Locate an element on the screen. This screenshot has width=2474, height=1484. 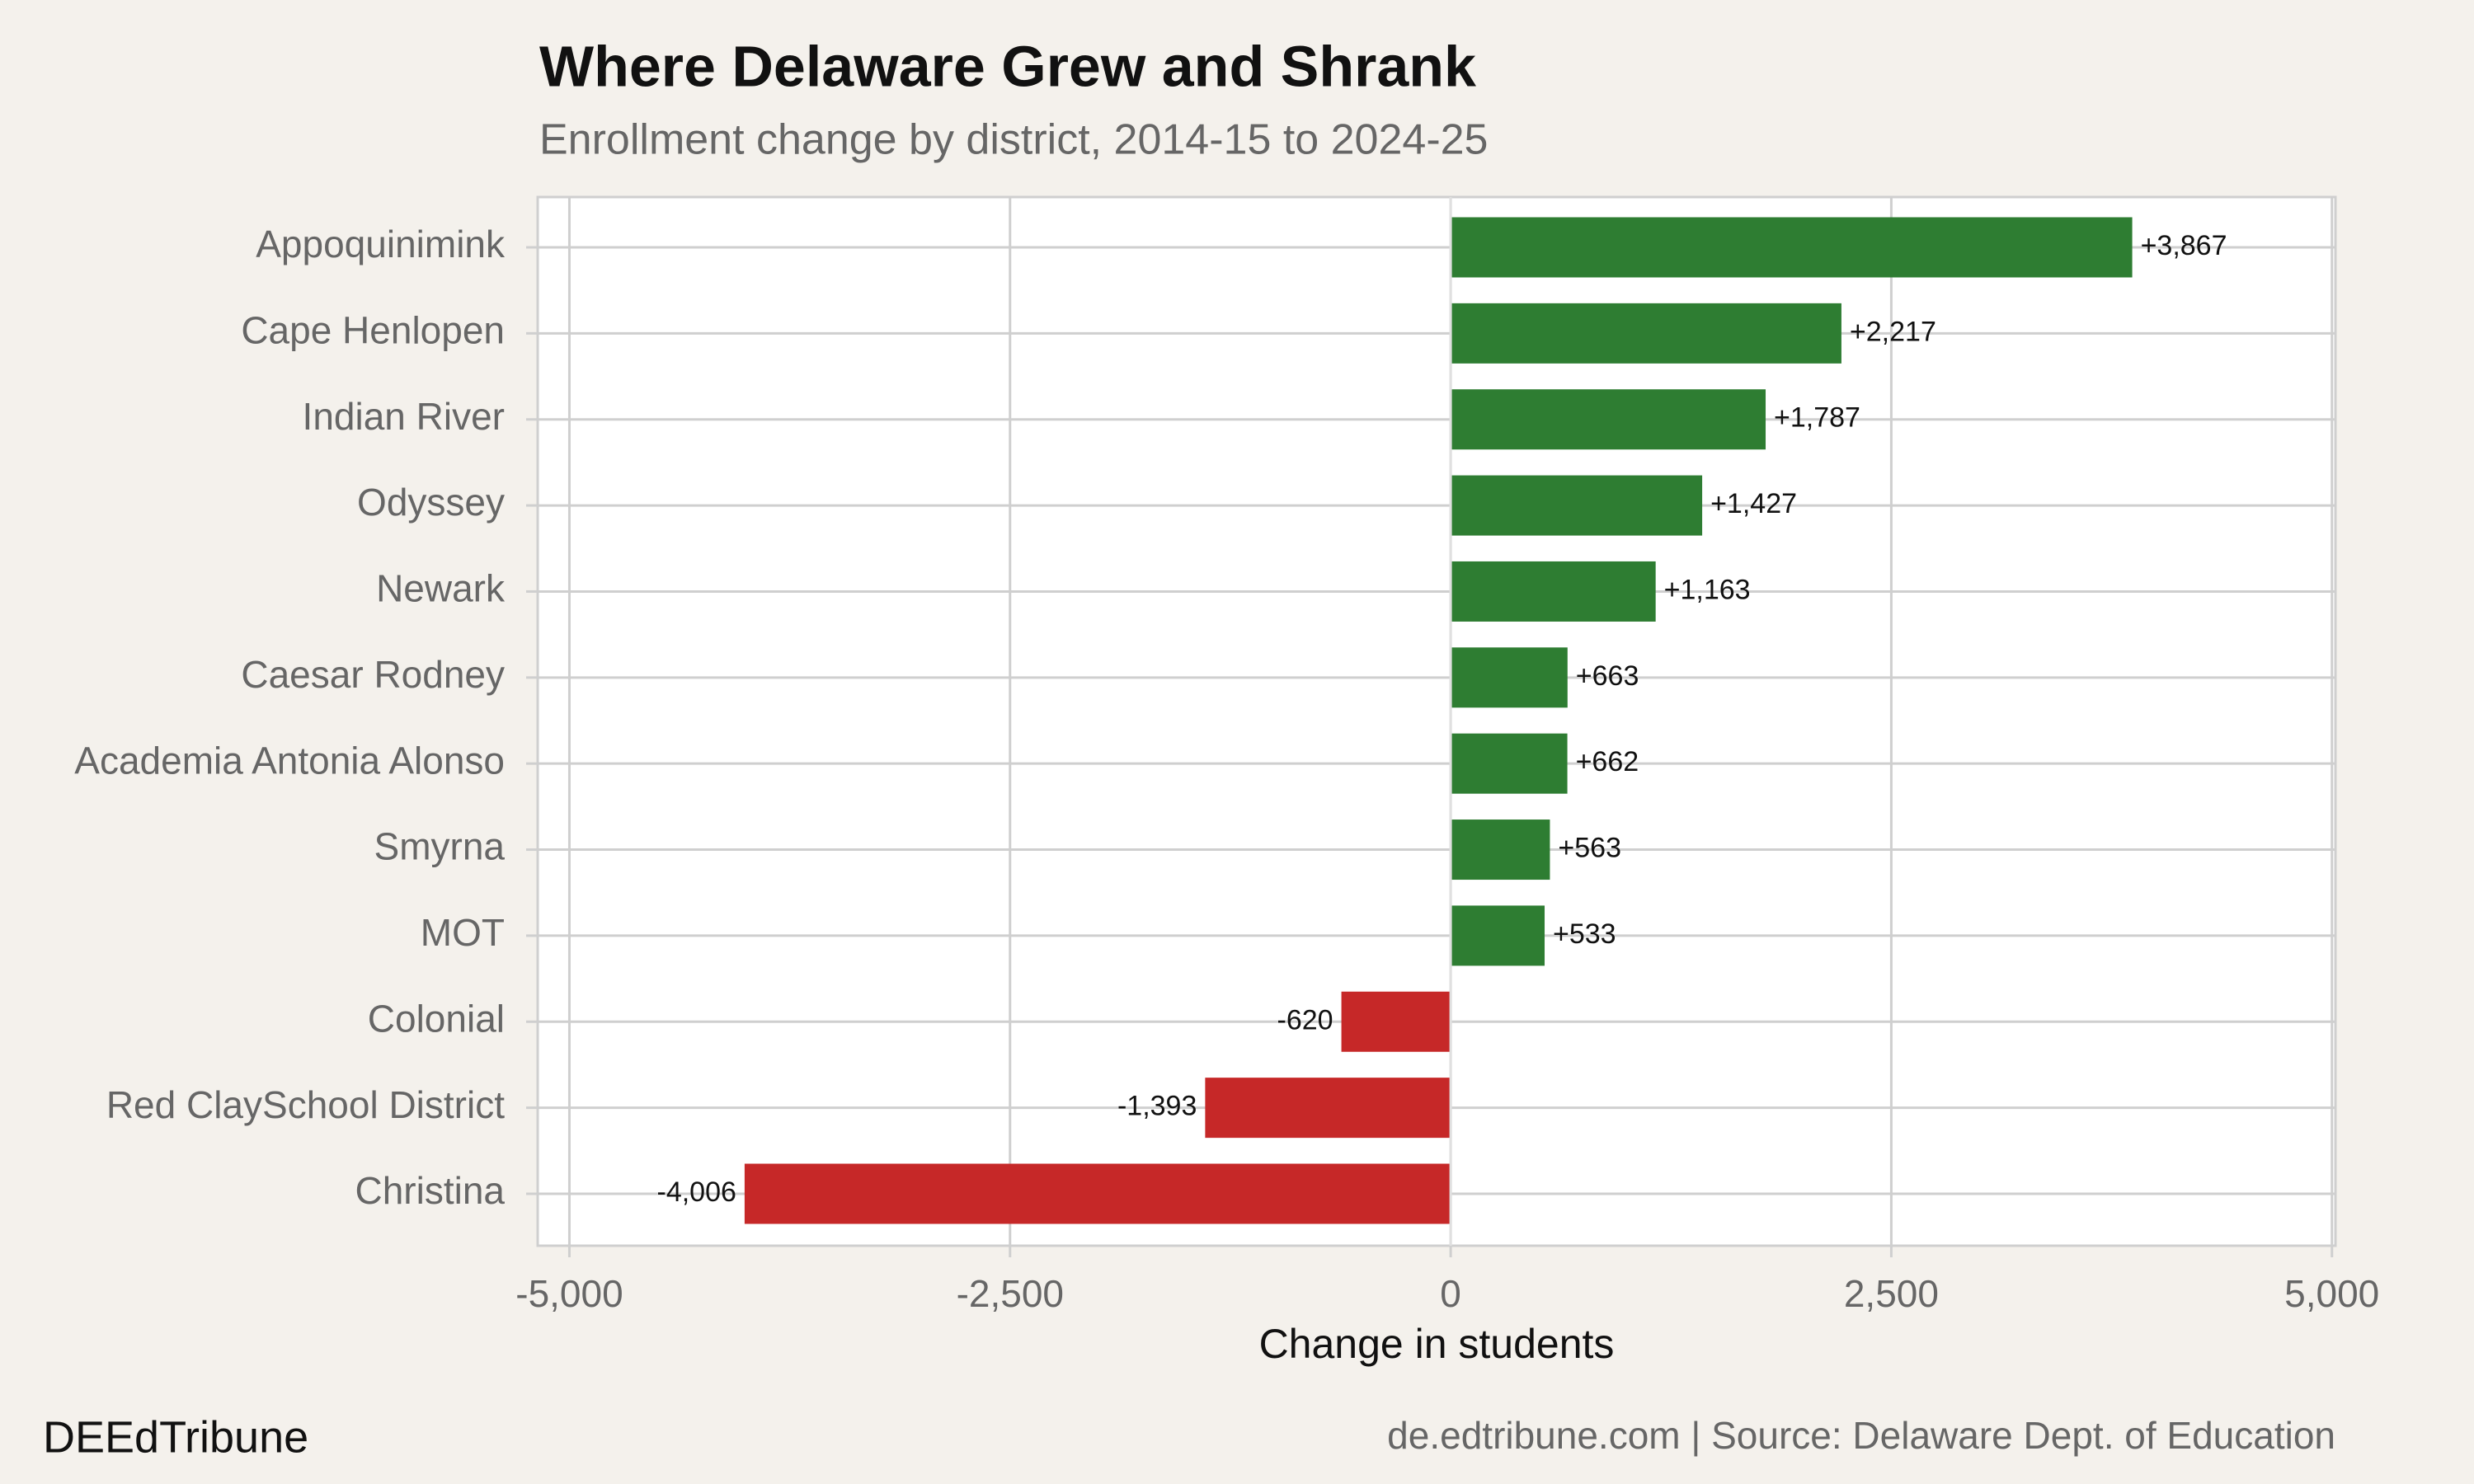
data-label: +1,163 is located at coordinates (1707, 589).